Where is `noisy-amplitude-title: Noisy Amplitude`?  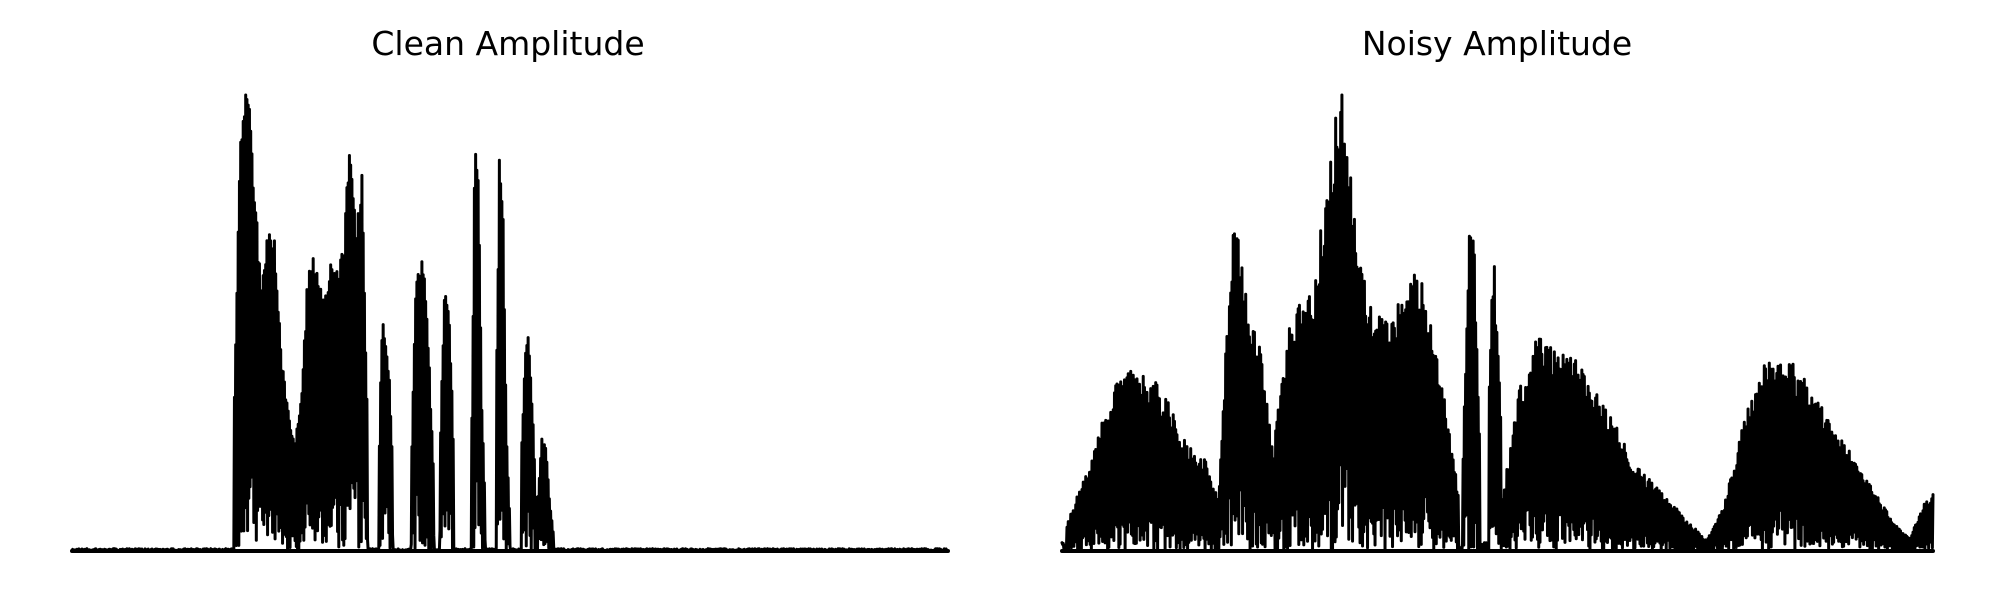
noisy-amplitude-title: Noisy Amplitude is located at coordinates (1497, 43).